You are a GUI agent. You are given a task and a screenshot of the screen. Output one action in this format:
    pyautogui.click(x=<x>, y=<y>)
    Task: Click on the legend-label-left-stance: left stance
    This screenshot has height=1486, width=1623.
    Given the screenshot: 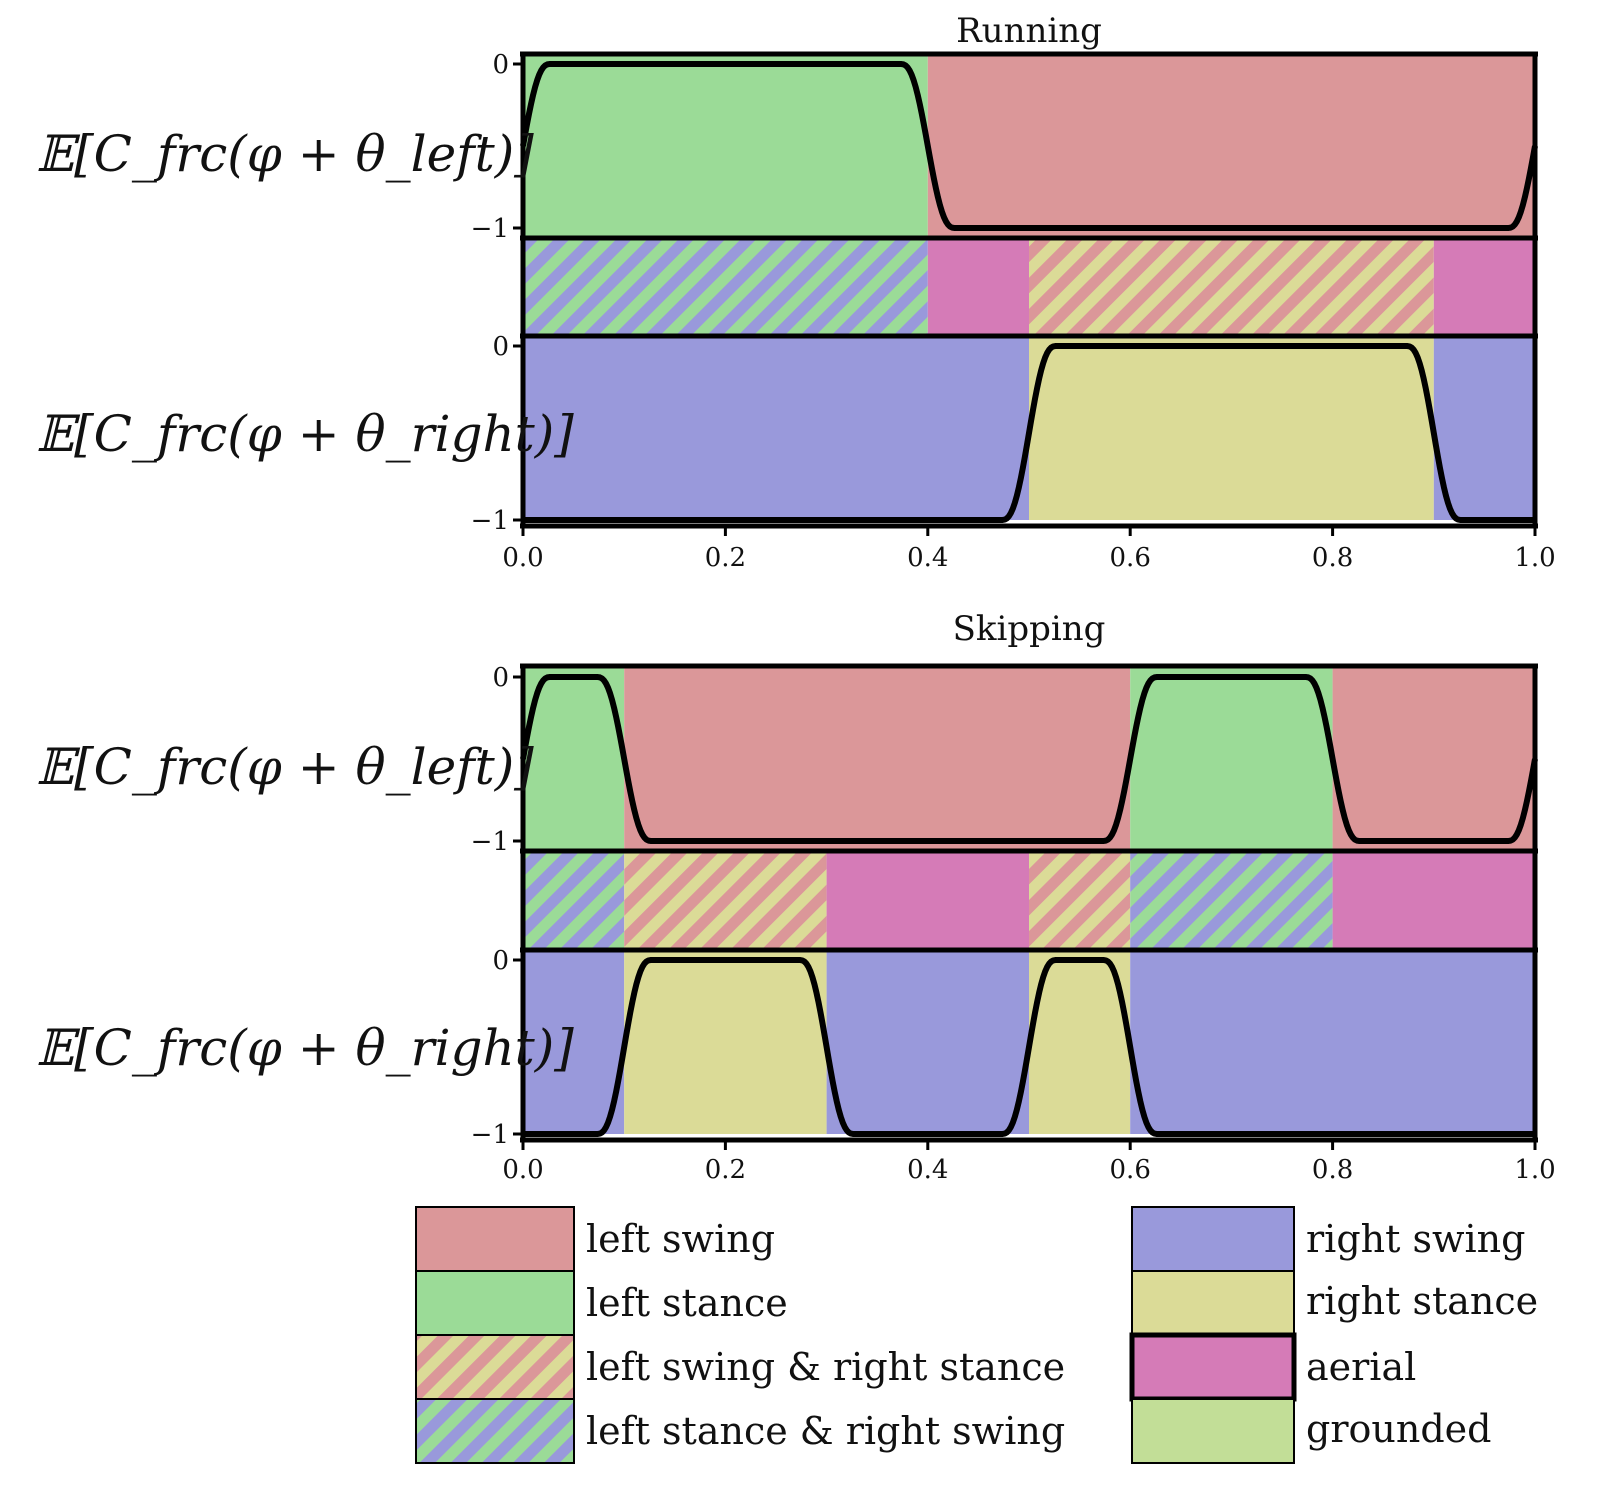 What is the action you would take?
    pyautogui.click(x=687, y=1303)
    